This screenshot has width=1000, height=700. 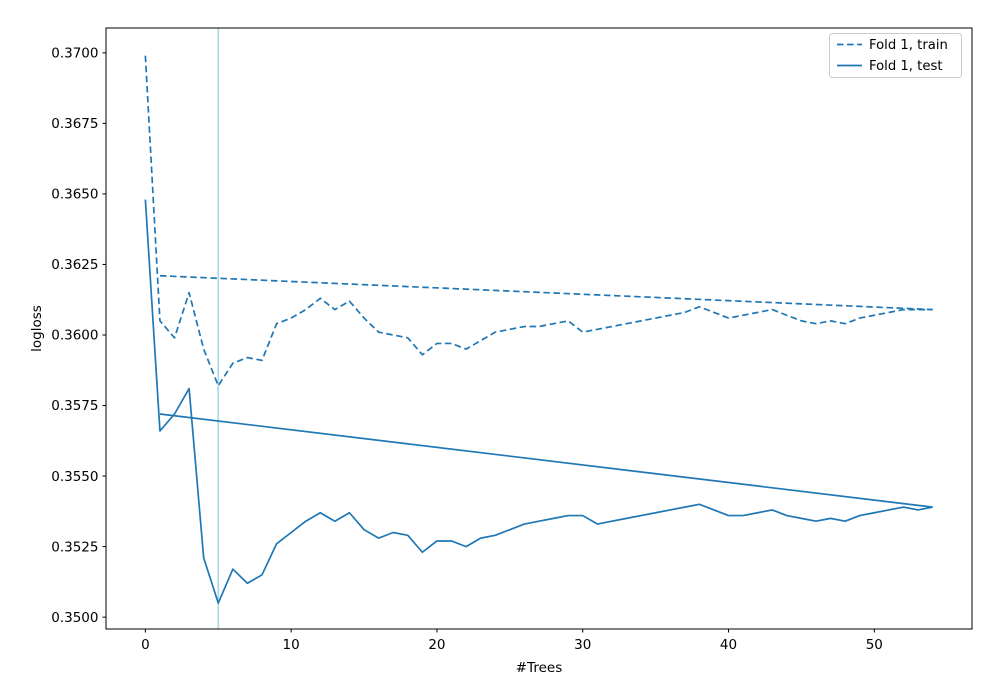 I want to click on y-tick-label: 0.3525, so click(x=74, y=547).